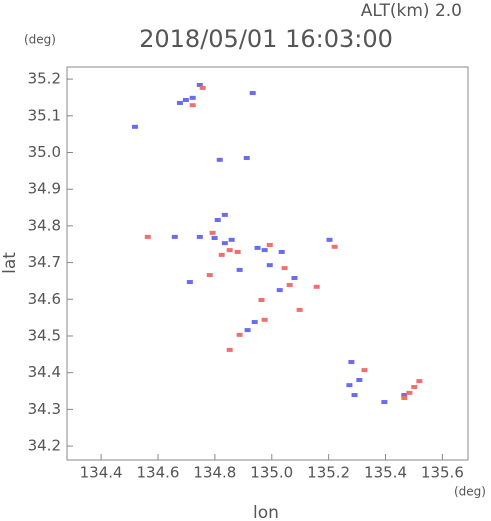 This screenshot has height=521, width=491. Describe the element at coordinates (470, 492) in the screenshot. I see `x-unit: (deg)` at that location.